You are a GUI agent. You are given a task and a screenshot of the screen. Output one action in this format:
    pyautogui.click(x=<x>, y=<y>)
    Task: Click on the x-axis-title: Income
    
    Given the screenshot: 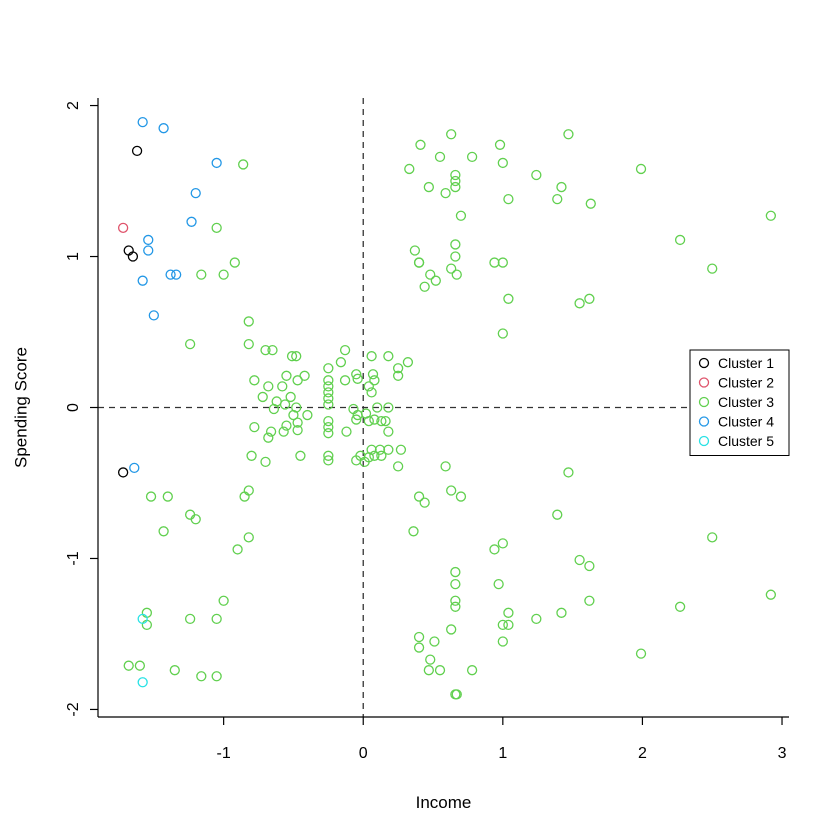 What is the action you would take?
    pyautogui.click(x=444, y=802)
    